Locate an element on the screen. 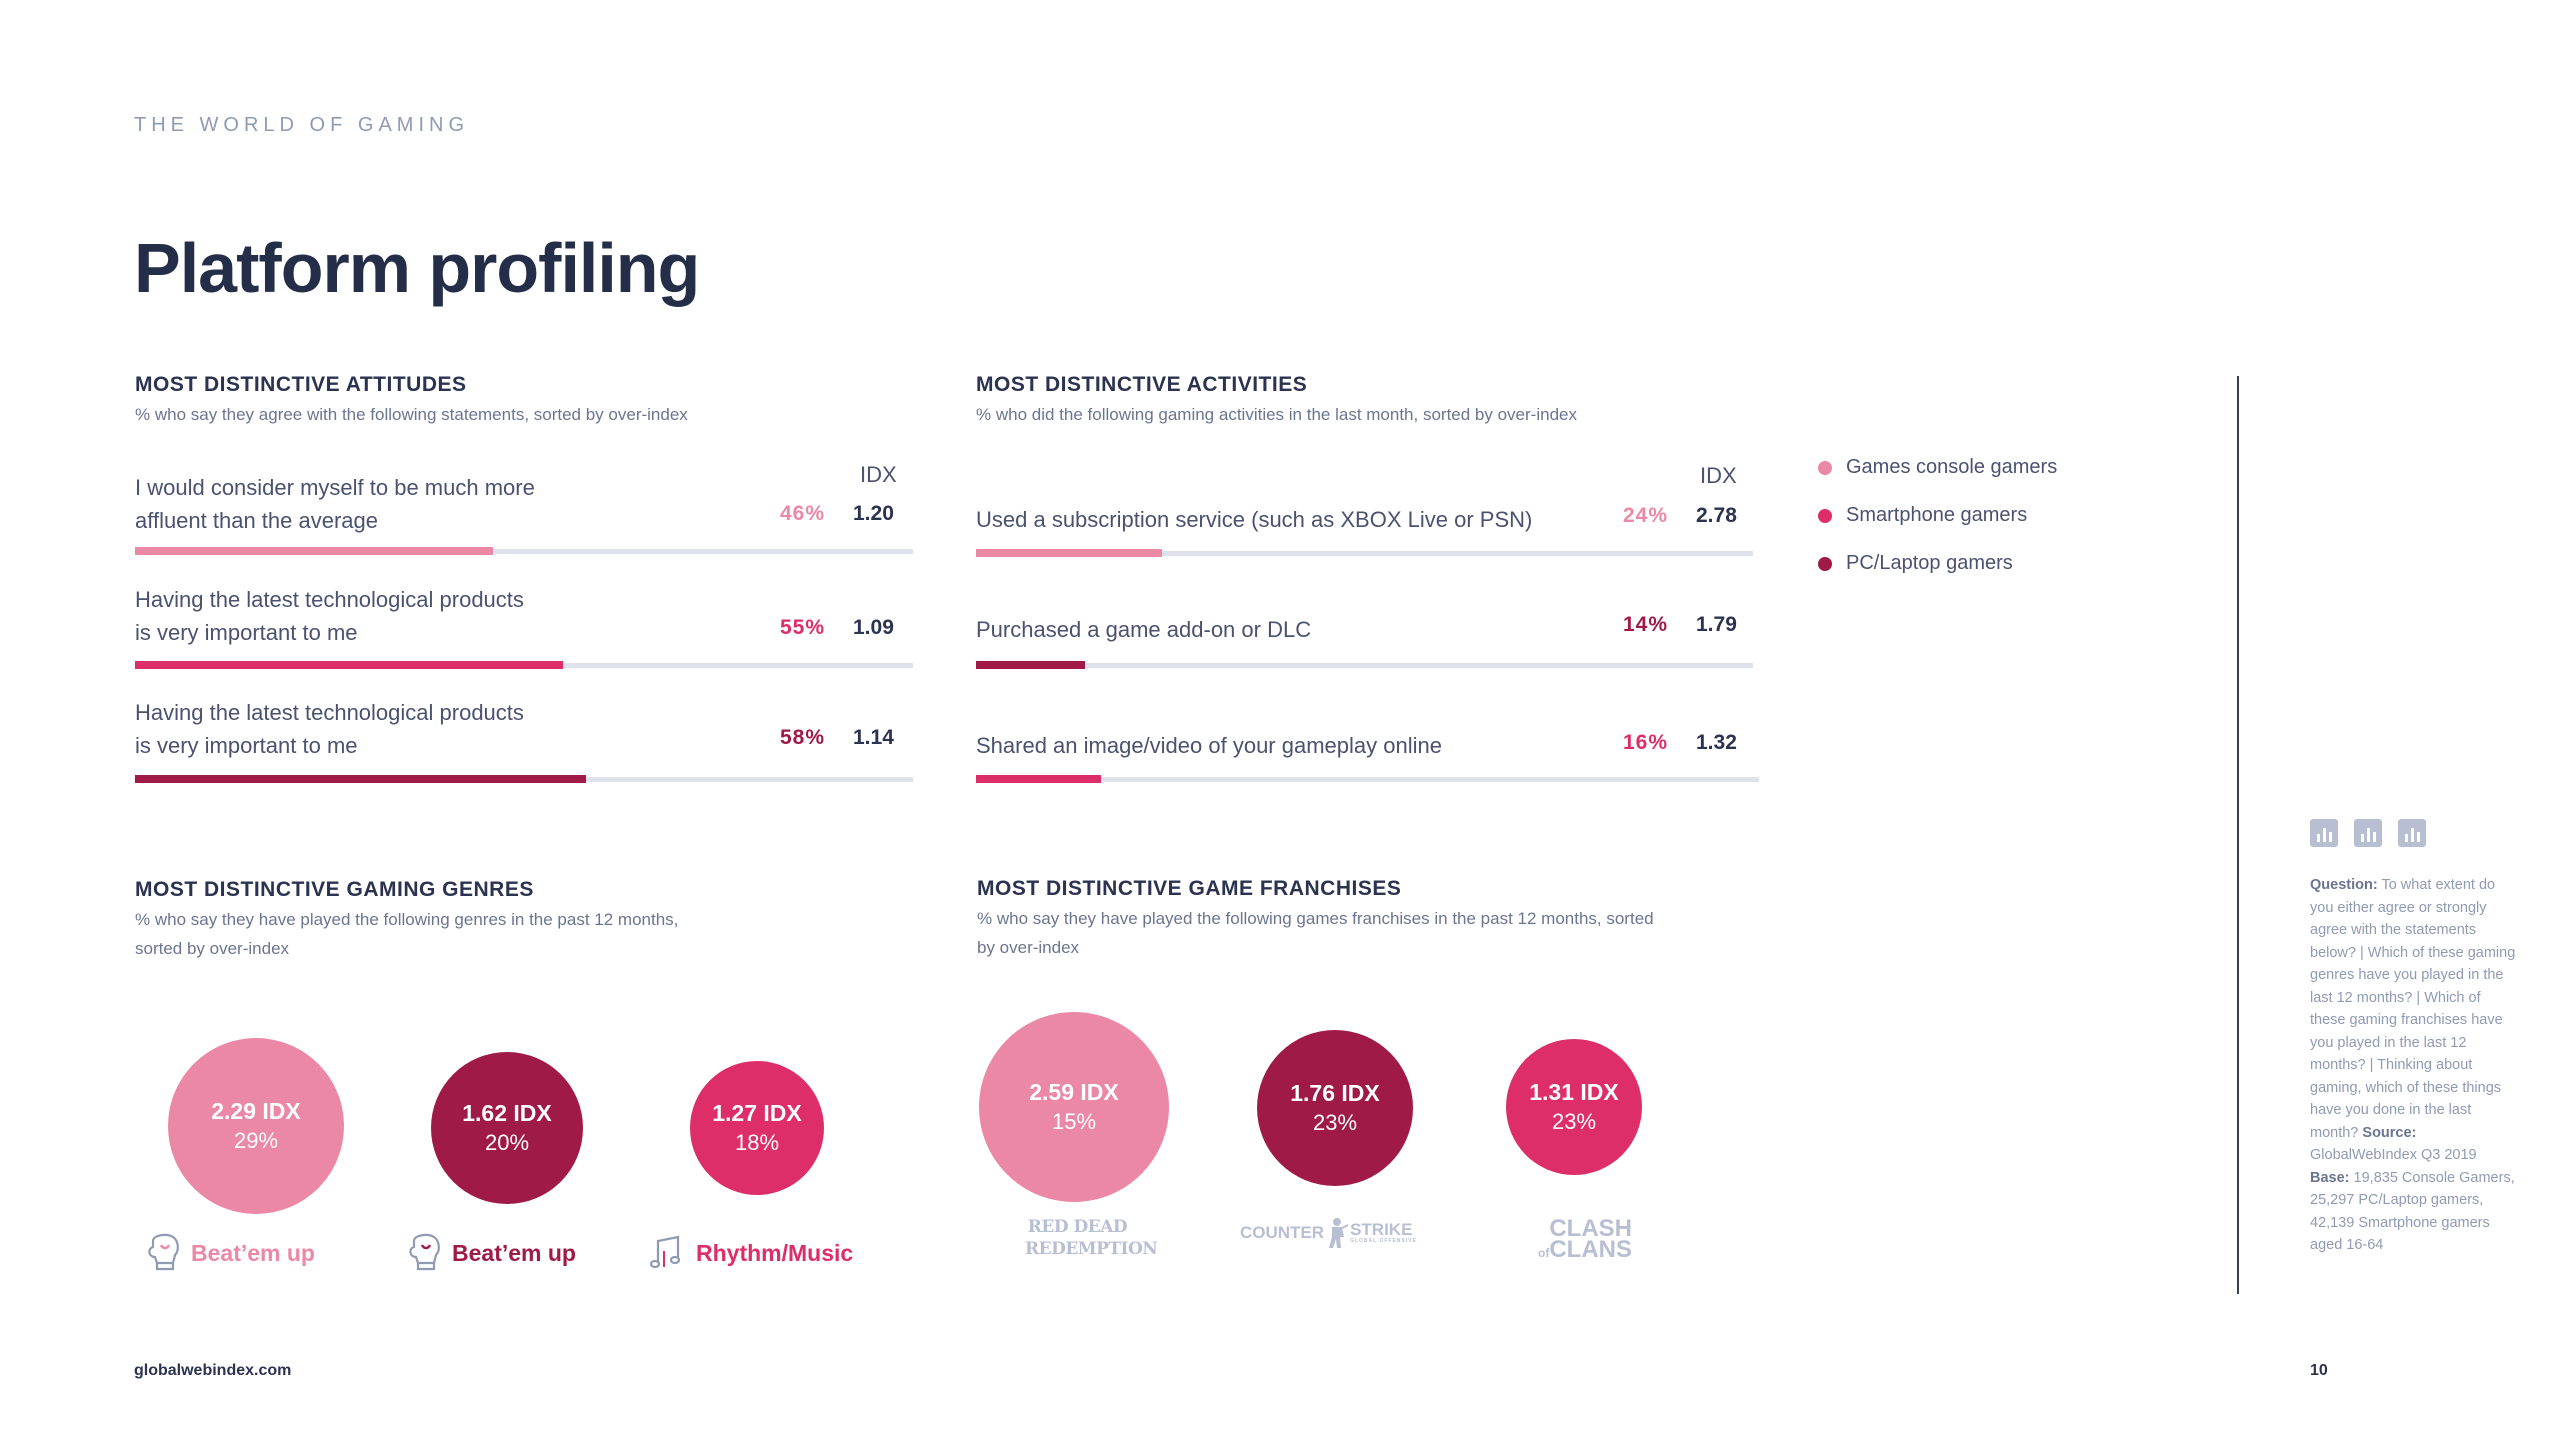  attitude-idx: 1.09 is located at coordinates (873, 627).